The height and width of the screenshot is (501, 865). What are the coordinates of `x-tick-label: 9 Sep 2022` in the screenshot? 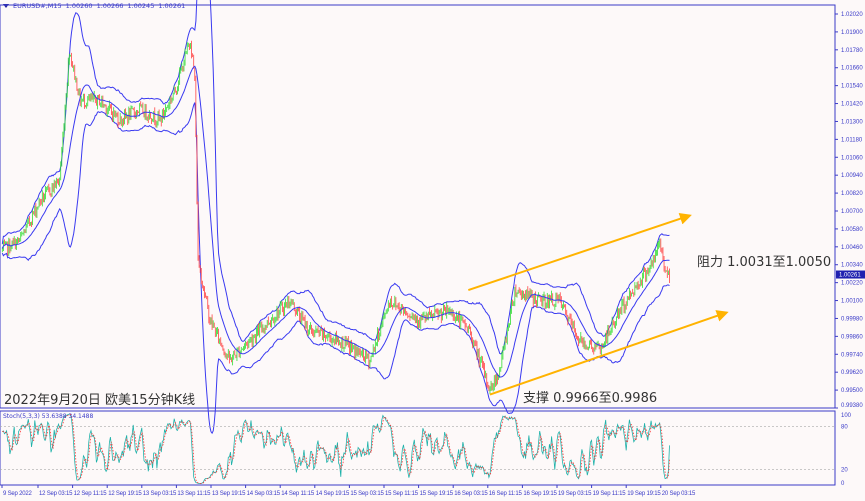 It's located at (18, 494).